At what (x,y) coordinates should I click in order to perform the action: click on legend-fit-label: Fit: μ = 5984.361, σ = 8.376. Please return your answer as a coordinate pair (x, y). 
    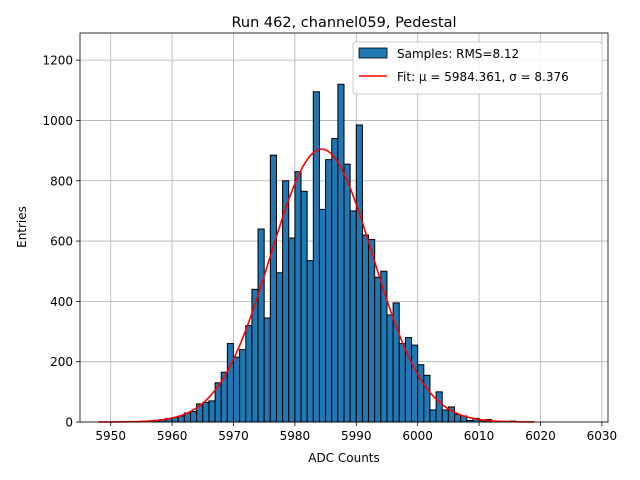
    Looking at the image, I should click on (483, 77).